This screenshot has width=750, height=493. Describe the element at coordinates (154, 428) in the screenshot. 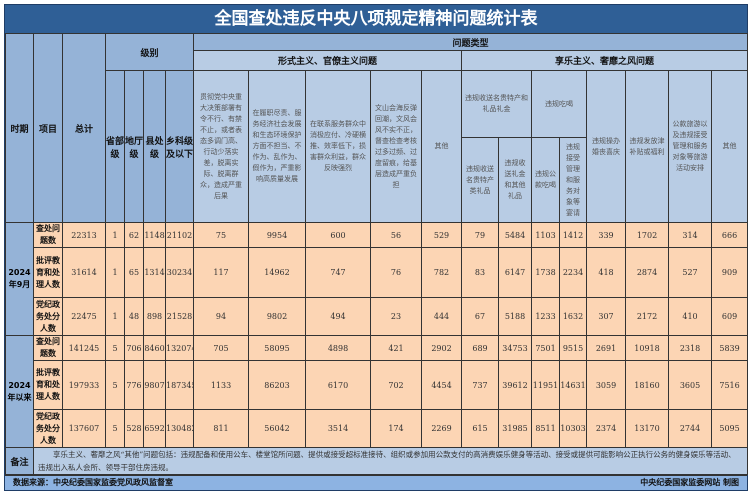

I see `data-cell: 6592` at that location.